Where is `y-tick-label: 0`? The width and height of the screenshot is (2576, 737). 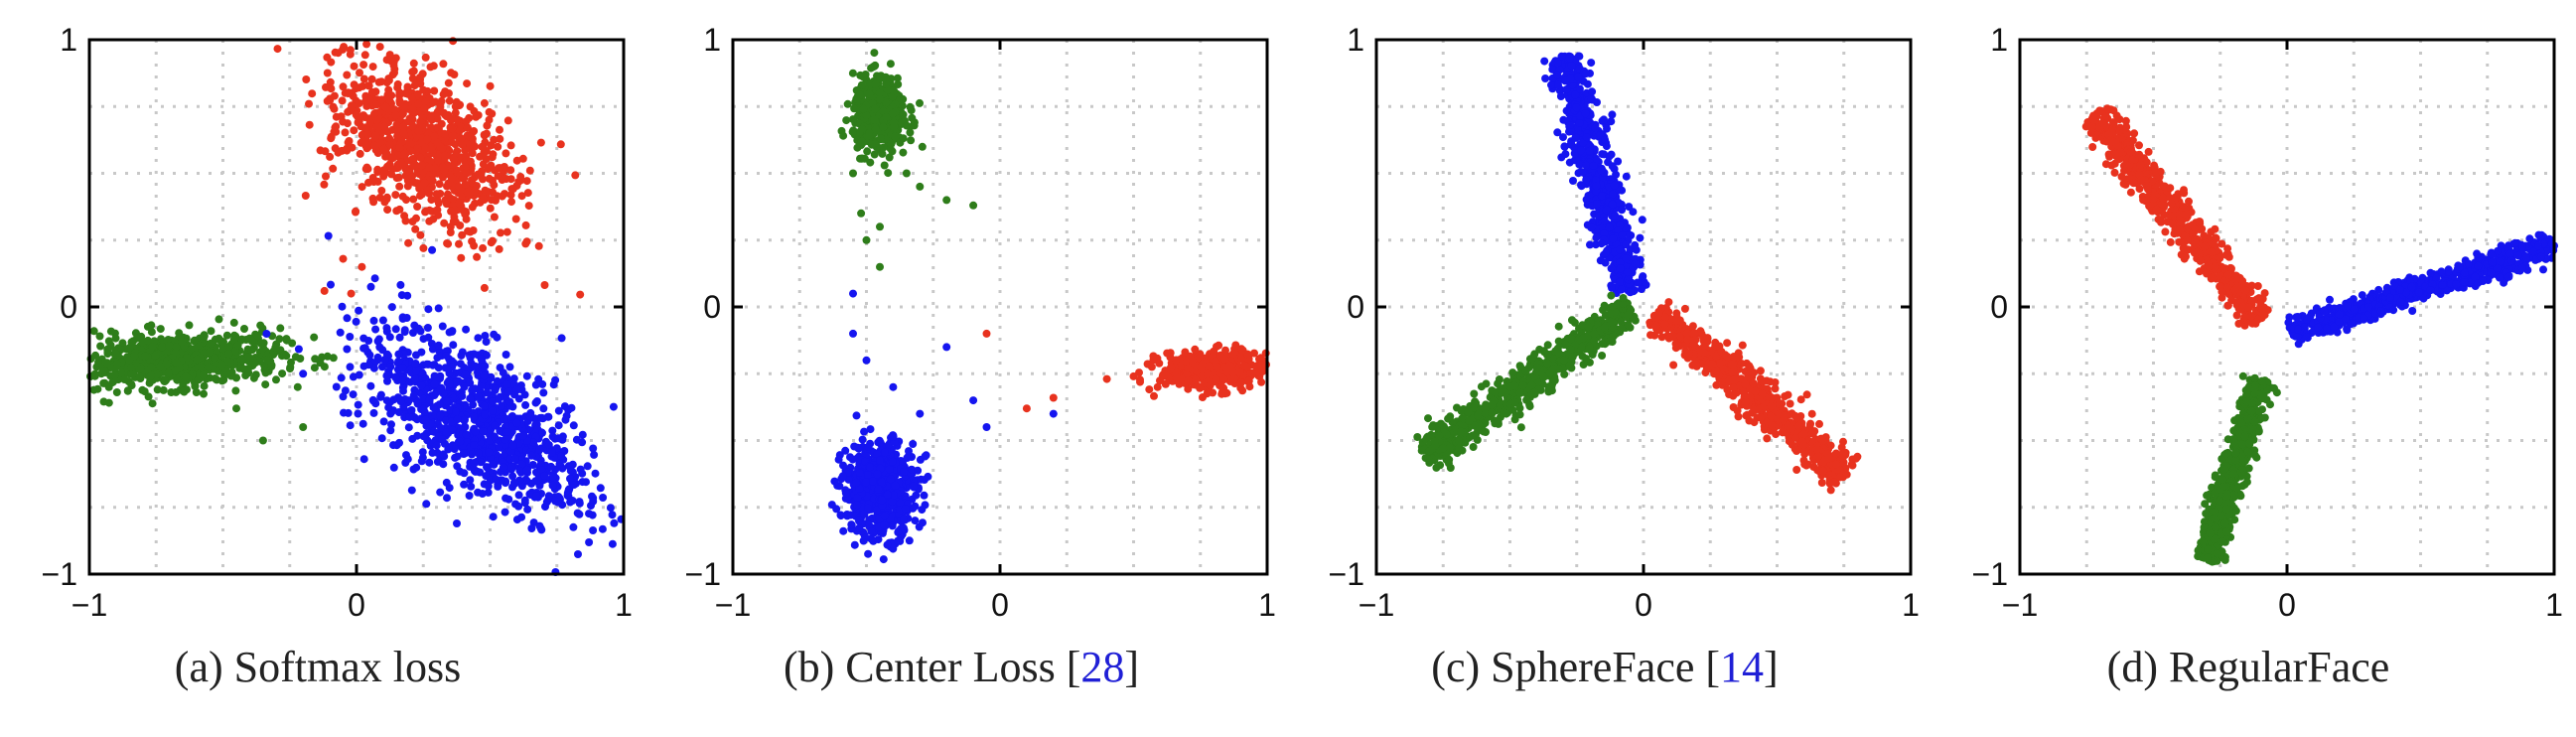
y-tick-label: 0 is located at coordinates (712, 307).